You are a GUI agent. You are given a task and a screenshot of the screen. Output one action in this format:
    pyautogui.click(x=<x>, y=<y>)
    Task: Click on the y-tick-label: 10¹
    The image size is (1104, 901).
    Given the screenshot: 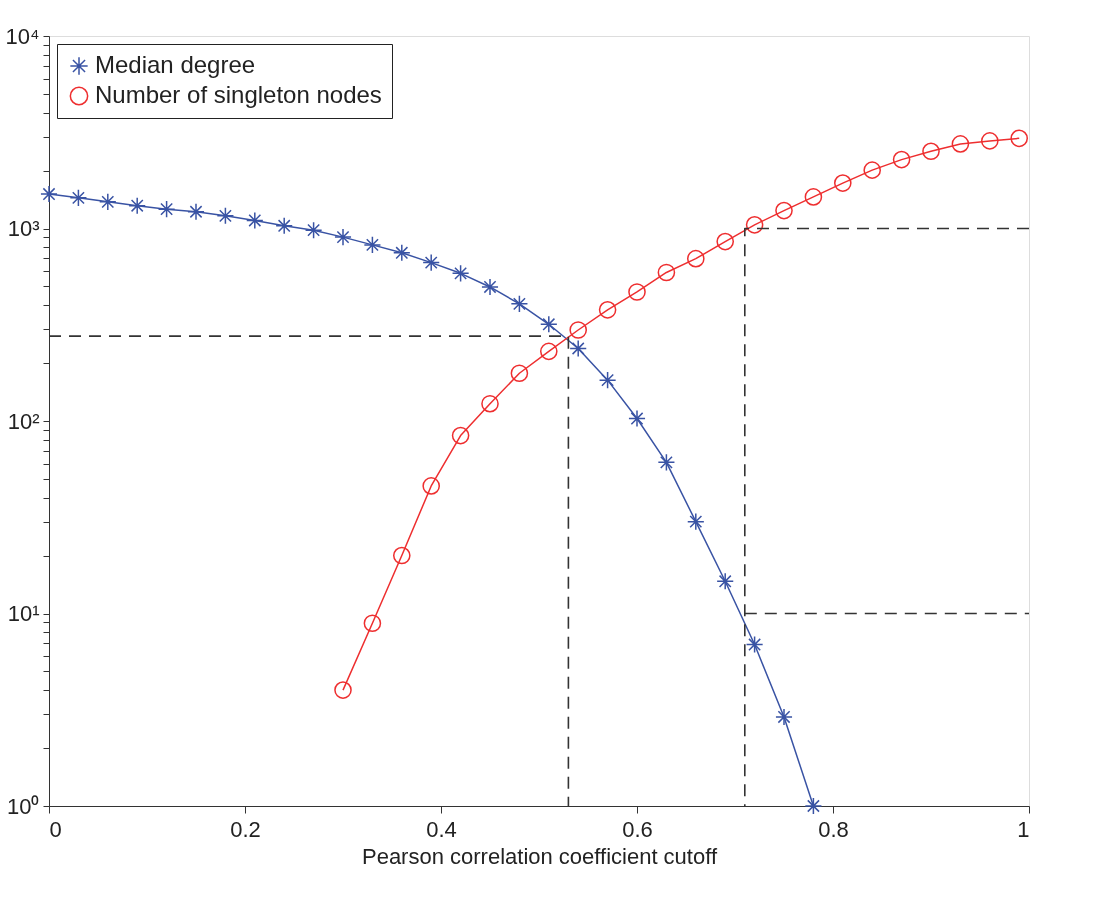 What is the action you would take?
    pyautogui.click(x=23, y=613)
    